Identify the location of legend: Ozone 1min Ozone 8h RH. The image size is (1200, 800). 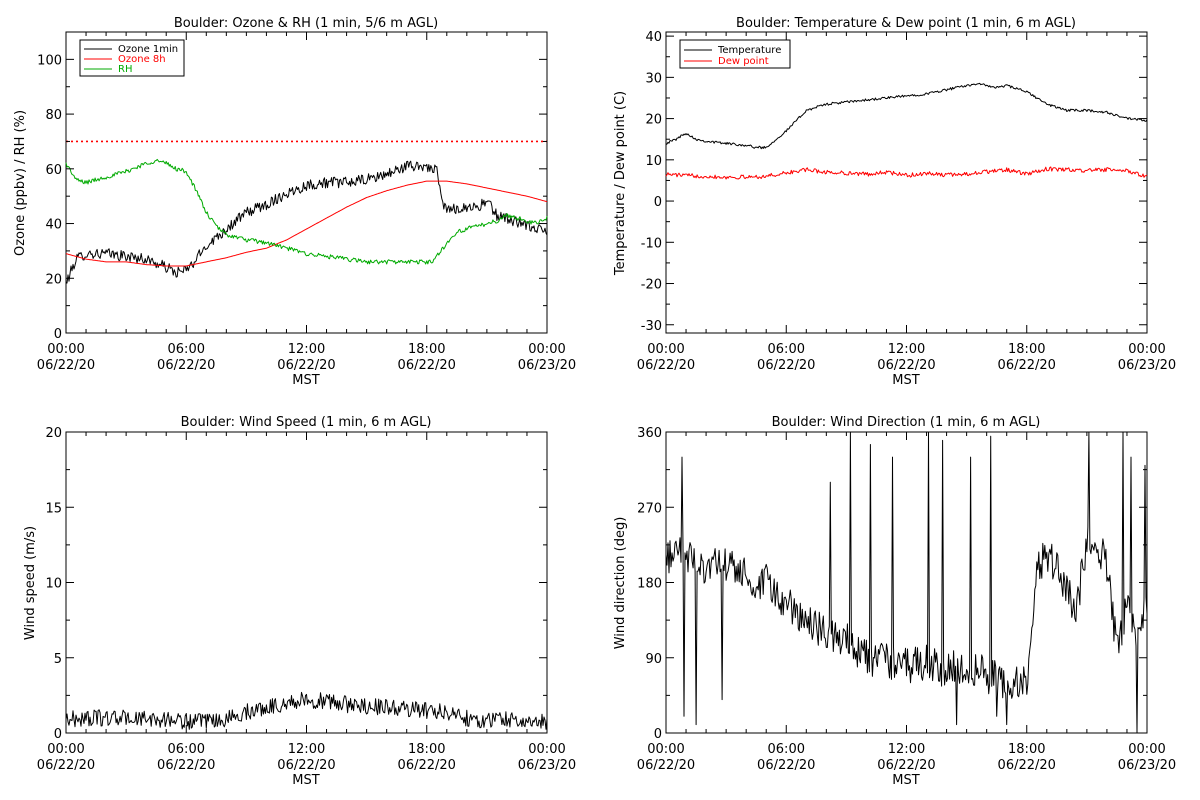
(132, 58).